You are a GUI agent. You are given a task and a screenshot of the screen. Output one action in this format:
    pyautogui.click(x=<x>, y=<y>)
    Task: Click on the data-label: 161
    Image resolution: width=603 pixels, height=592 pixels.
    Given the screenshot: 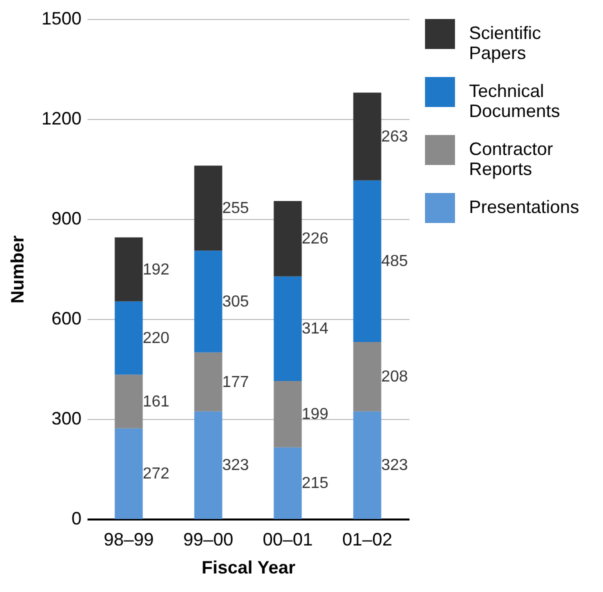 What is the action you would take?
    pyautogui.click(x=156, y=402)
    